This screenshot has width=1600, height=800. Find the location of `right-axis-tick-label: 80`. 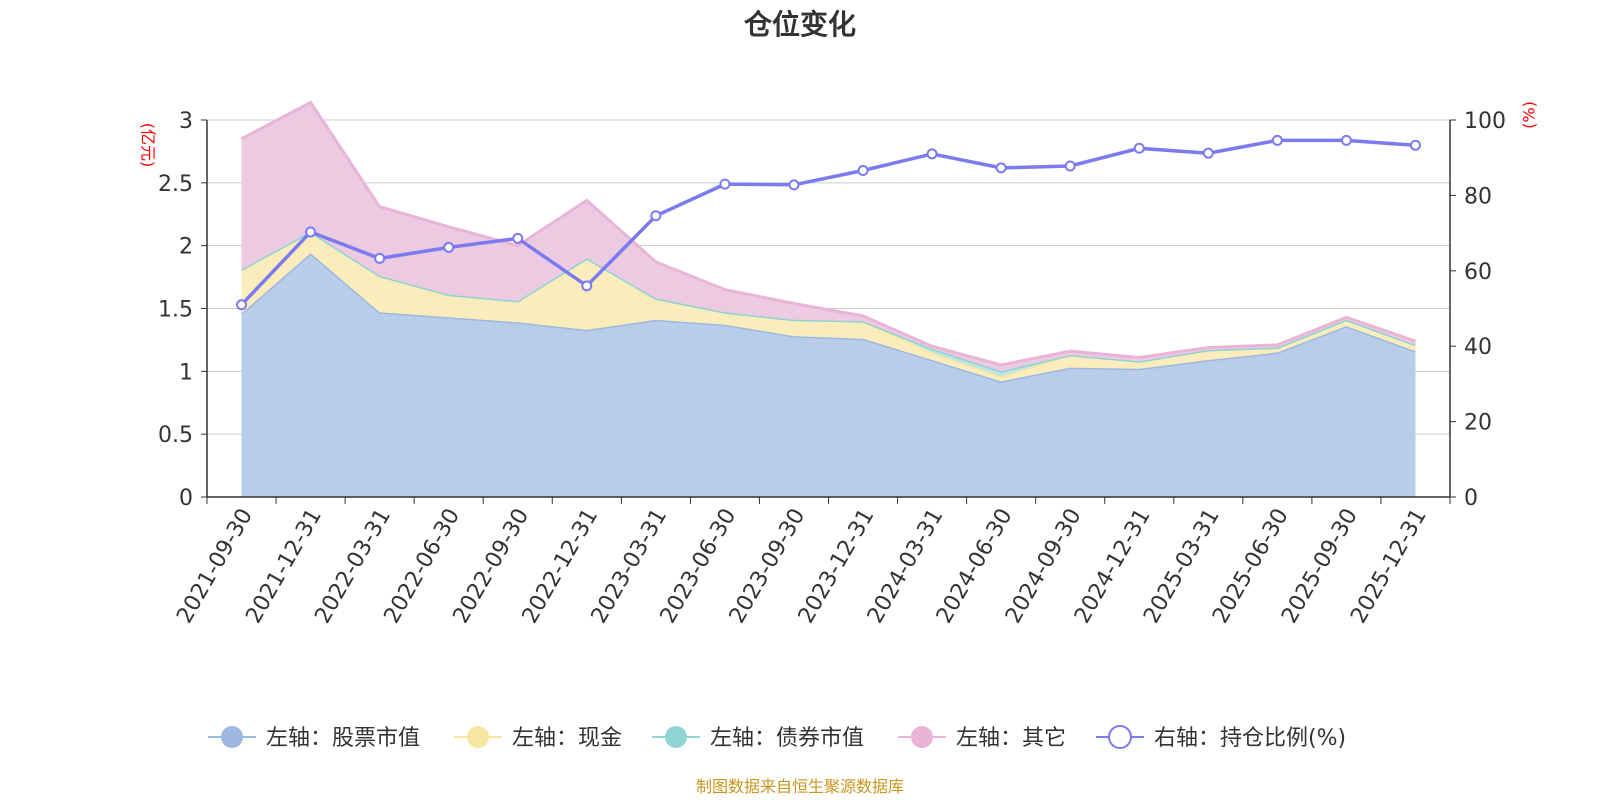

right-axis-tick-label: 80 is located at coordinates (1478, 196).